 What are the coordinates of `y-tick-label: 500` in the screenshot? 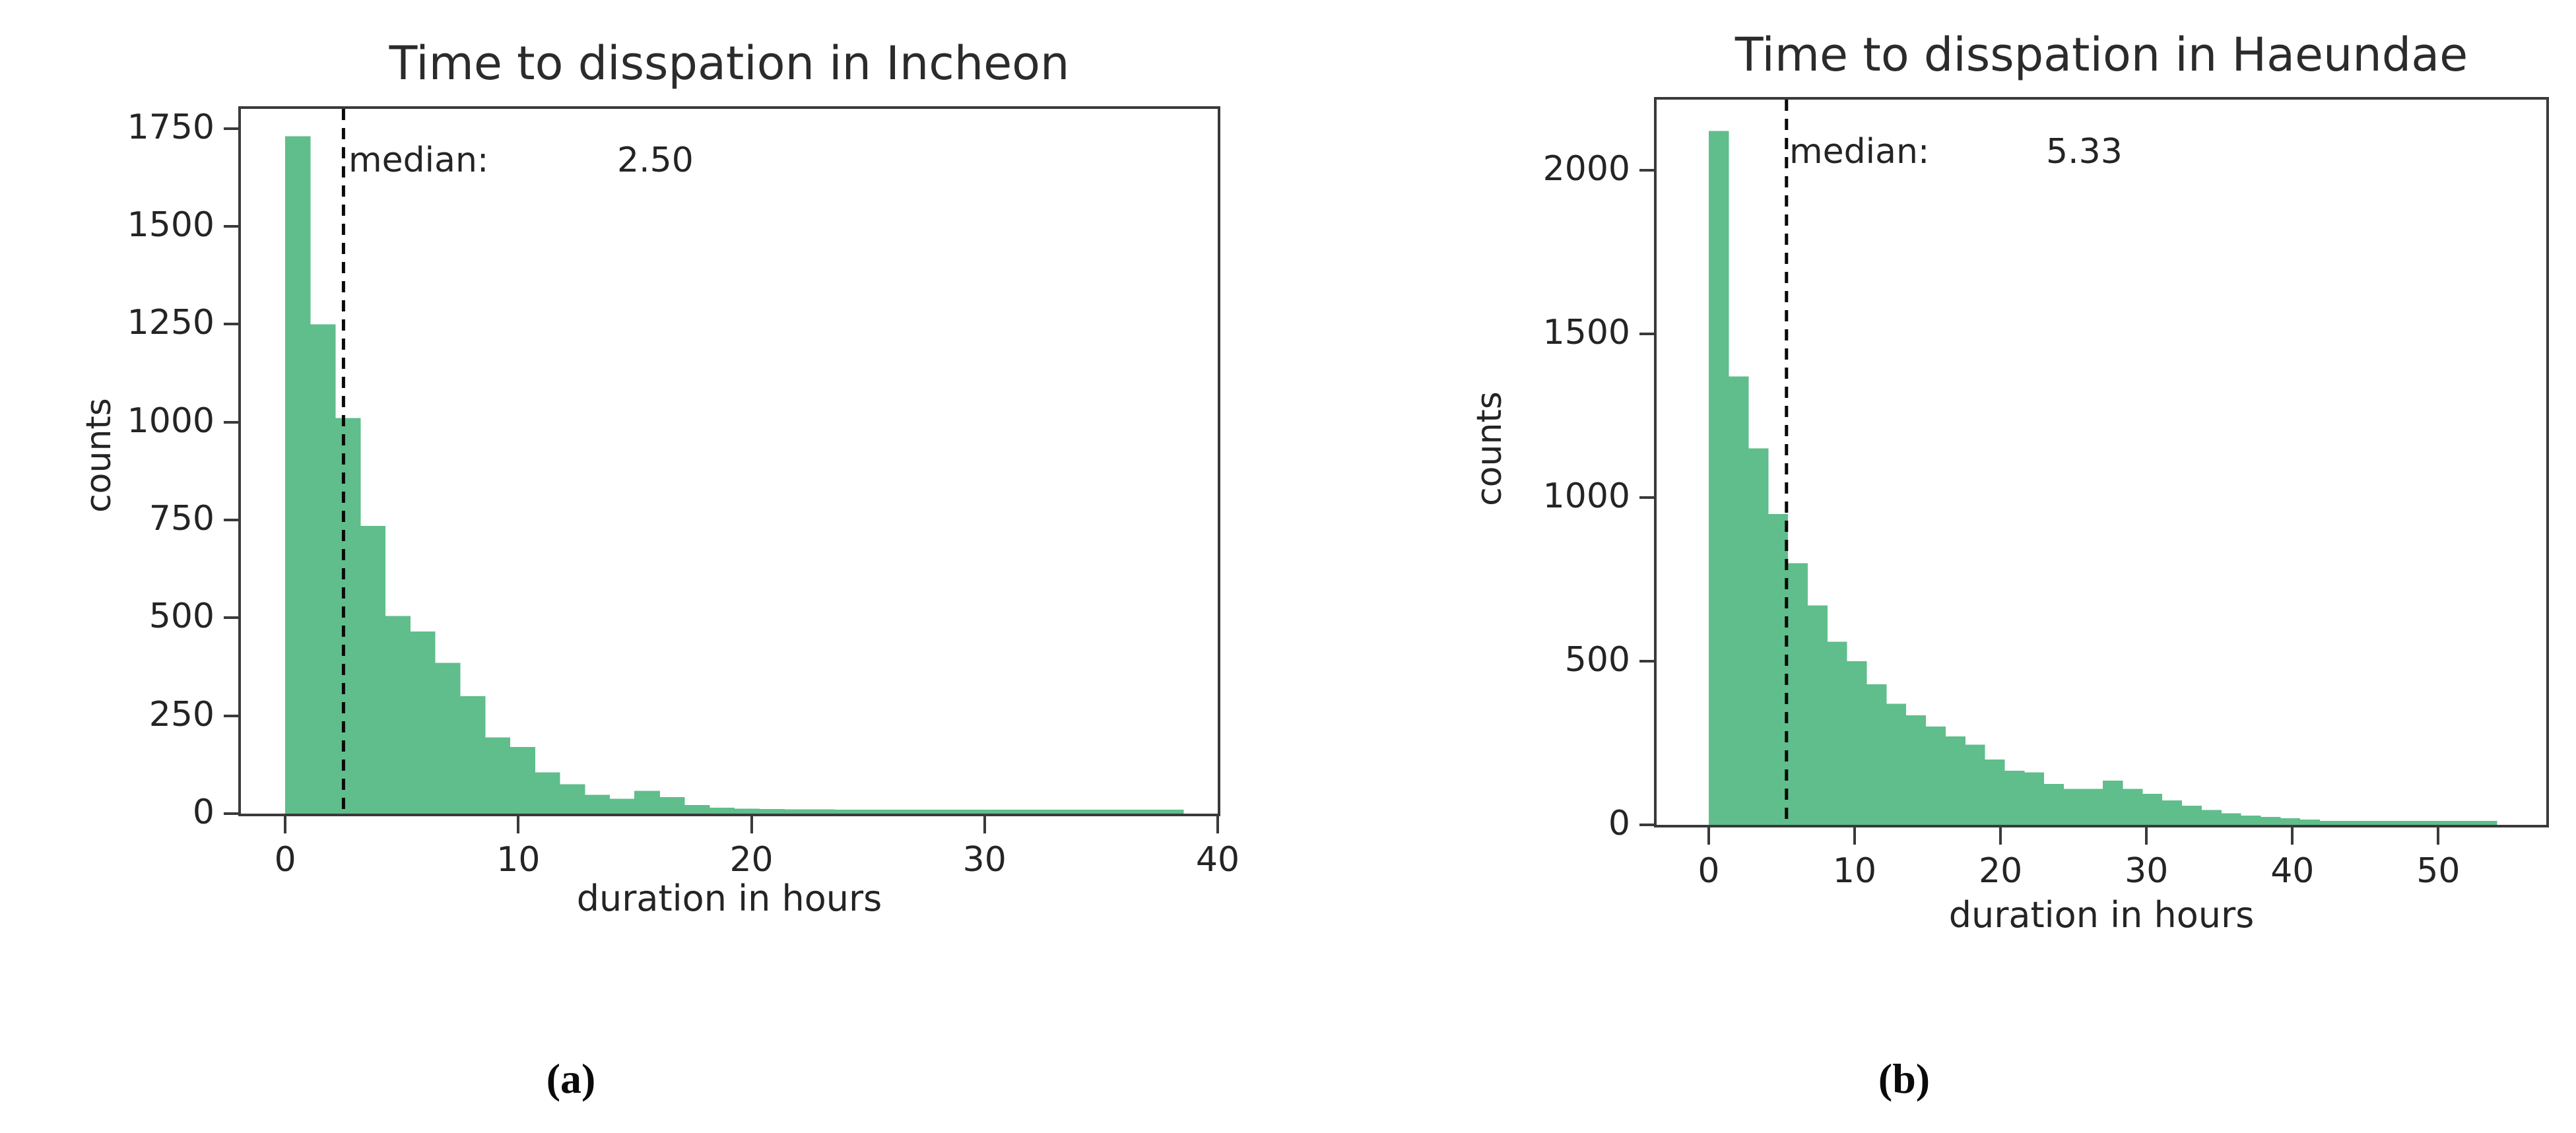 It's located at (1597, 660).